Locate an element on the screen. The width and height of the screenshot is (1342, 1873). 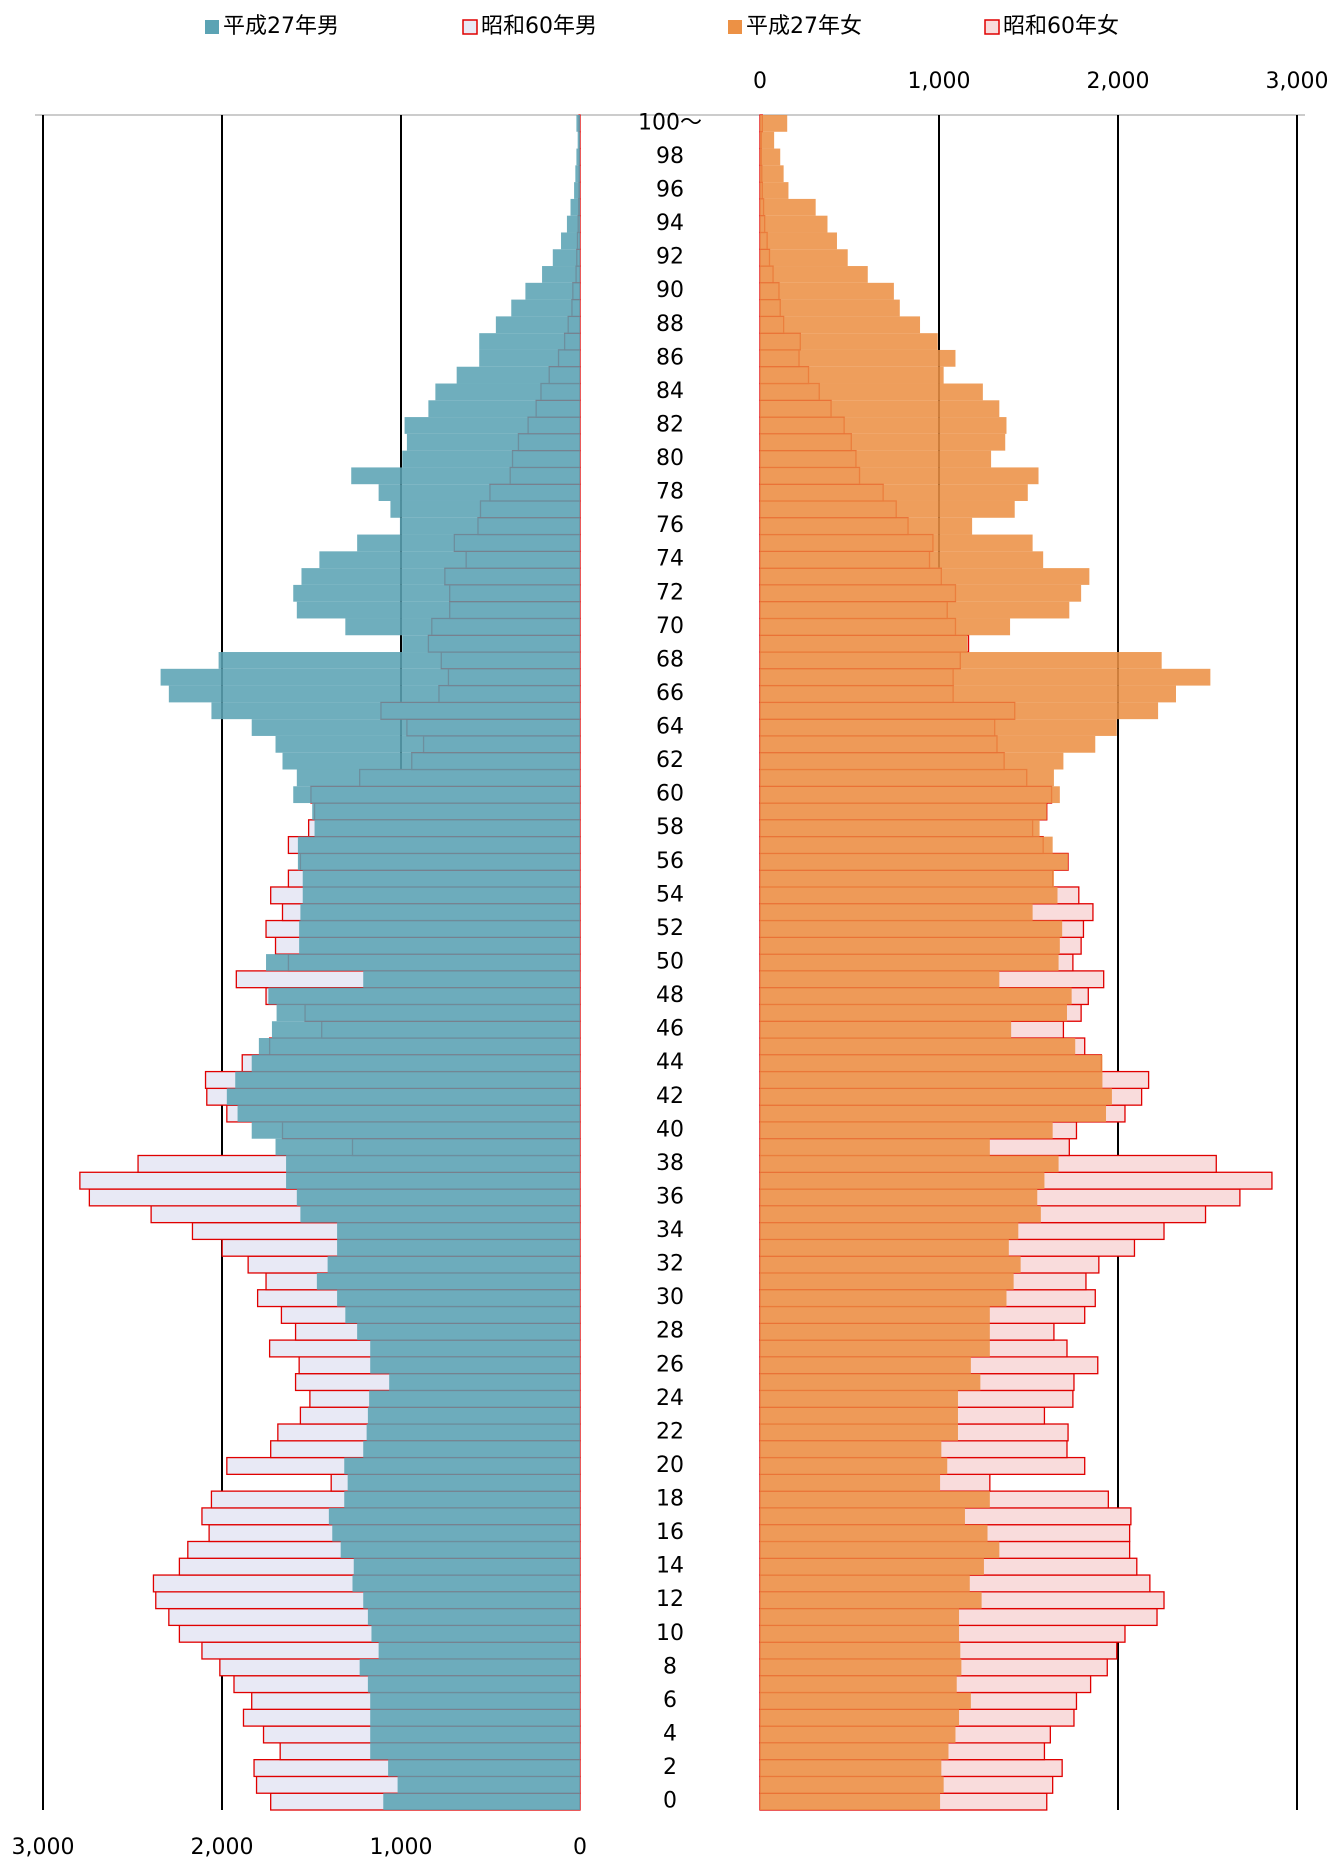
category-label: 86 is located at coordinates (670, 357).